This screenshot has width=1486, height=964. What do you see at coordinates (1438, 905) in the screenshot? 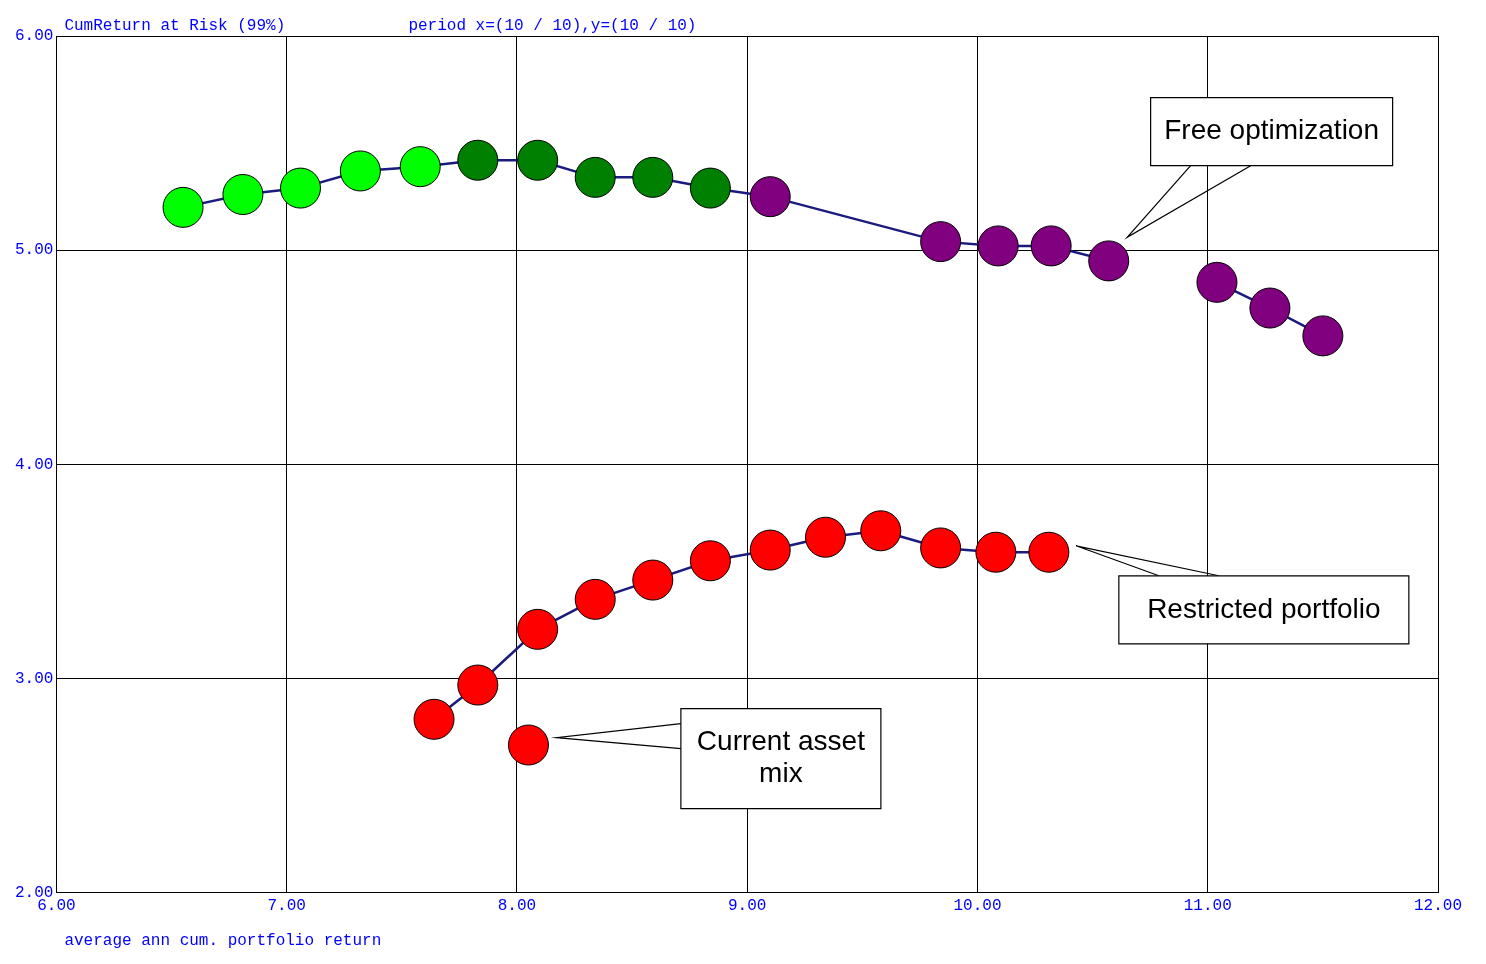
I see `x-tick-label: 12.00` at bounding box center [1438, 905].